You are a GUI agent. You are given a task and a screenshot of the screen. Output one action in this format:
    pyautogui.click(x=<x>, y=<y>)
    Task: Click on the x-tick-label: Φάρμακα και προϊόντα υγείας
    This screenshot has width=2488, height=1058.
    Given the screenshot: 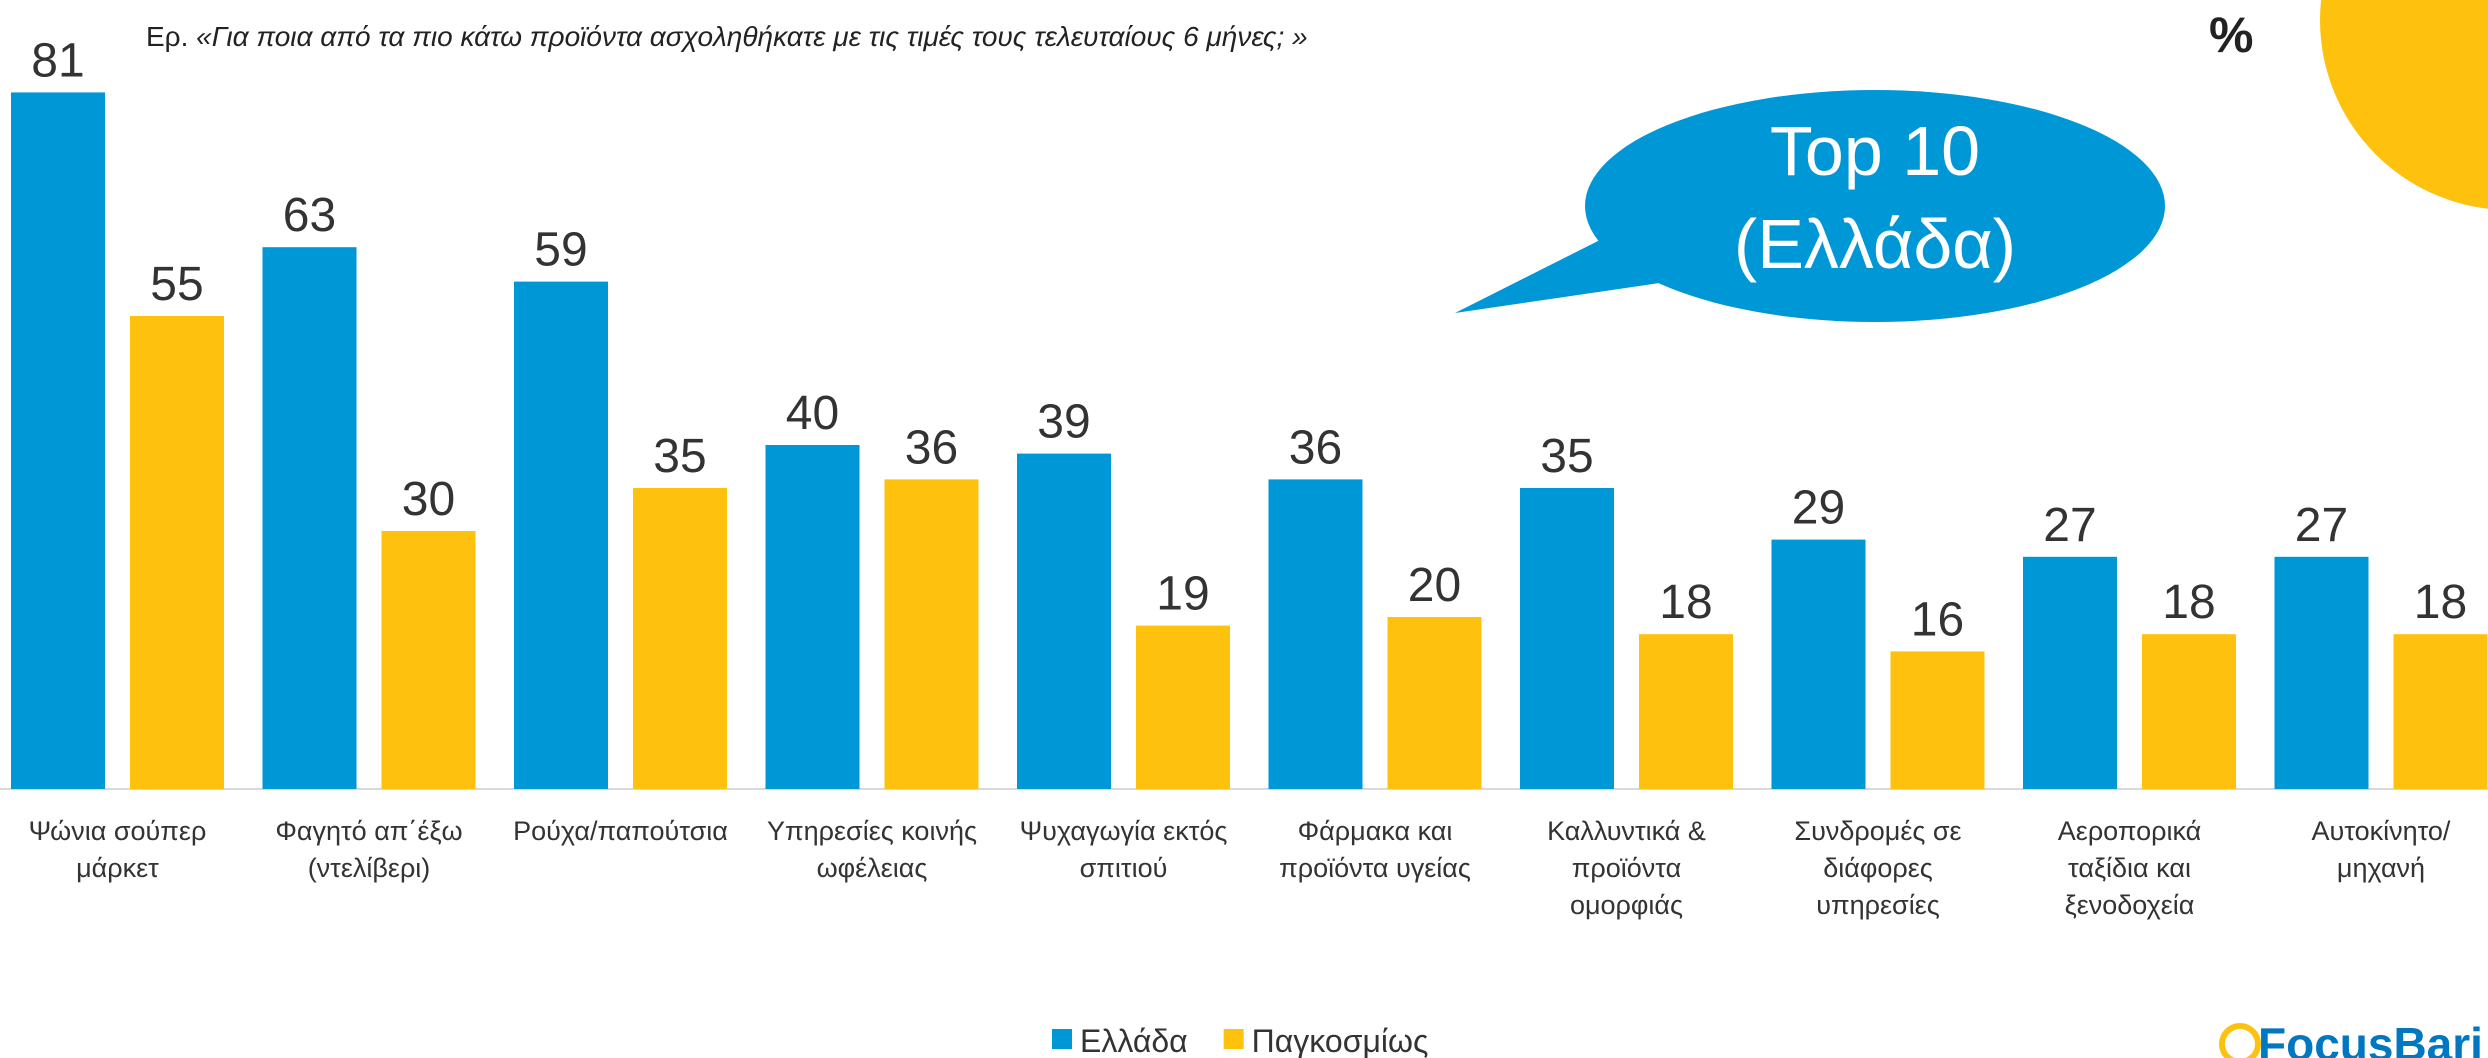 What is the action you would take?
    pyautogui.click(x=1375, y=849)
    